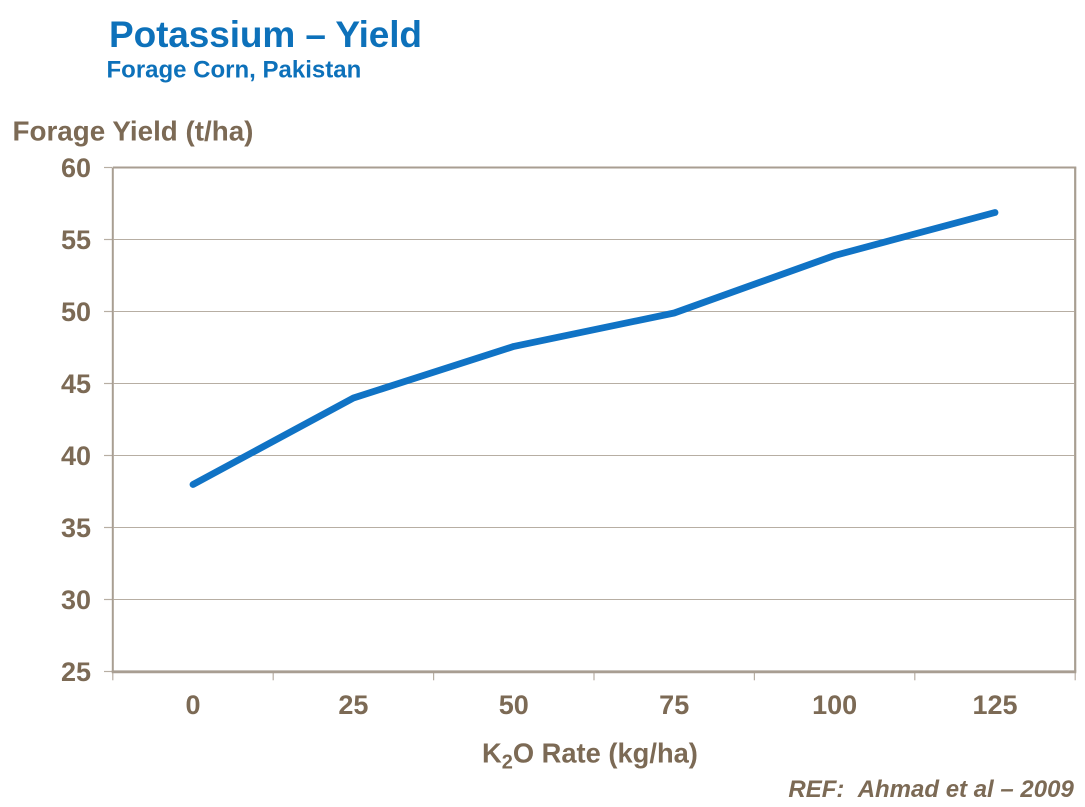  What do you see at coordinates (192, 705) in the screenshot?
I see `svg-text: 0` at bounding box center [192, 705].